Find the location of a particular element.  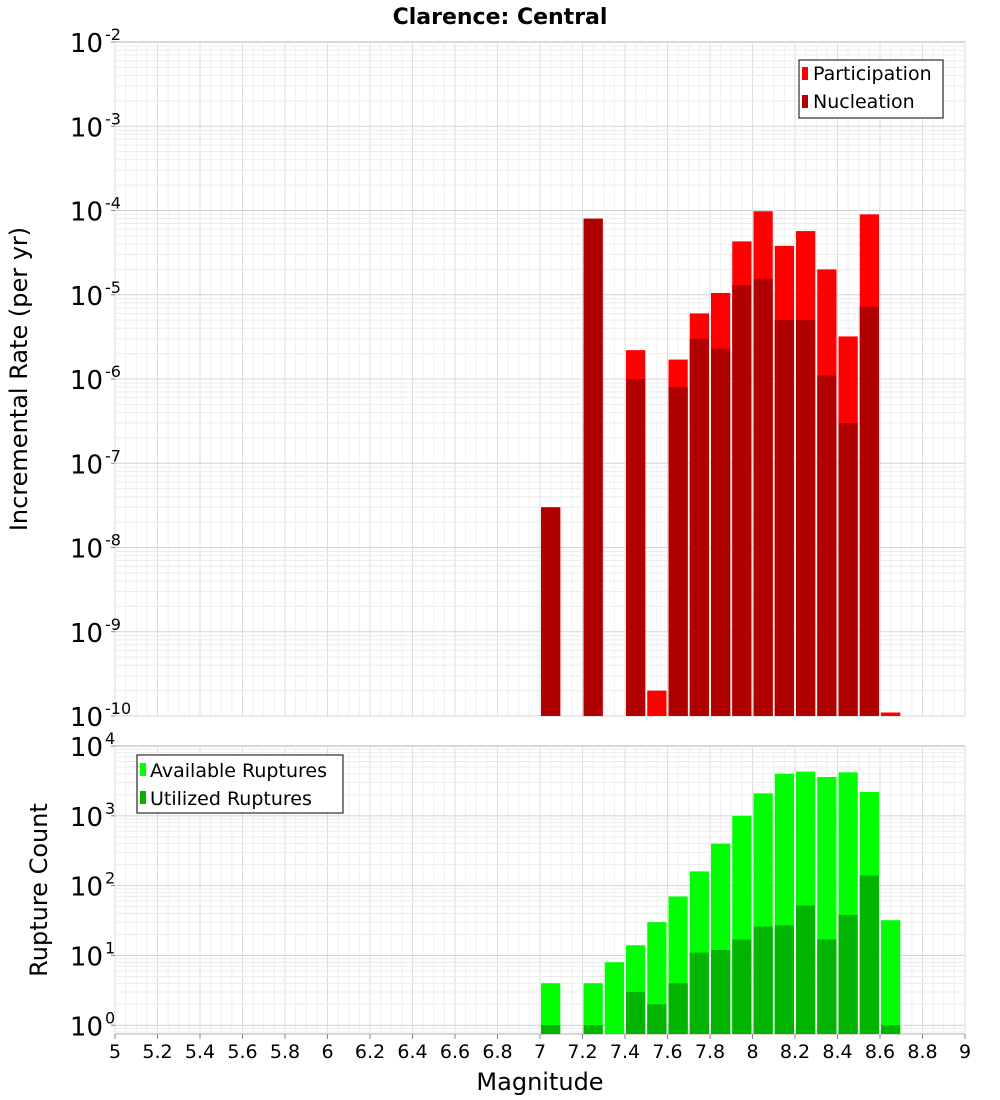

x-tick-label: 6 is located at coordinates (327, 1052).